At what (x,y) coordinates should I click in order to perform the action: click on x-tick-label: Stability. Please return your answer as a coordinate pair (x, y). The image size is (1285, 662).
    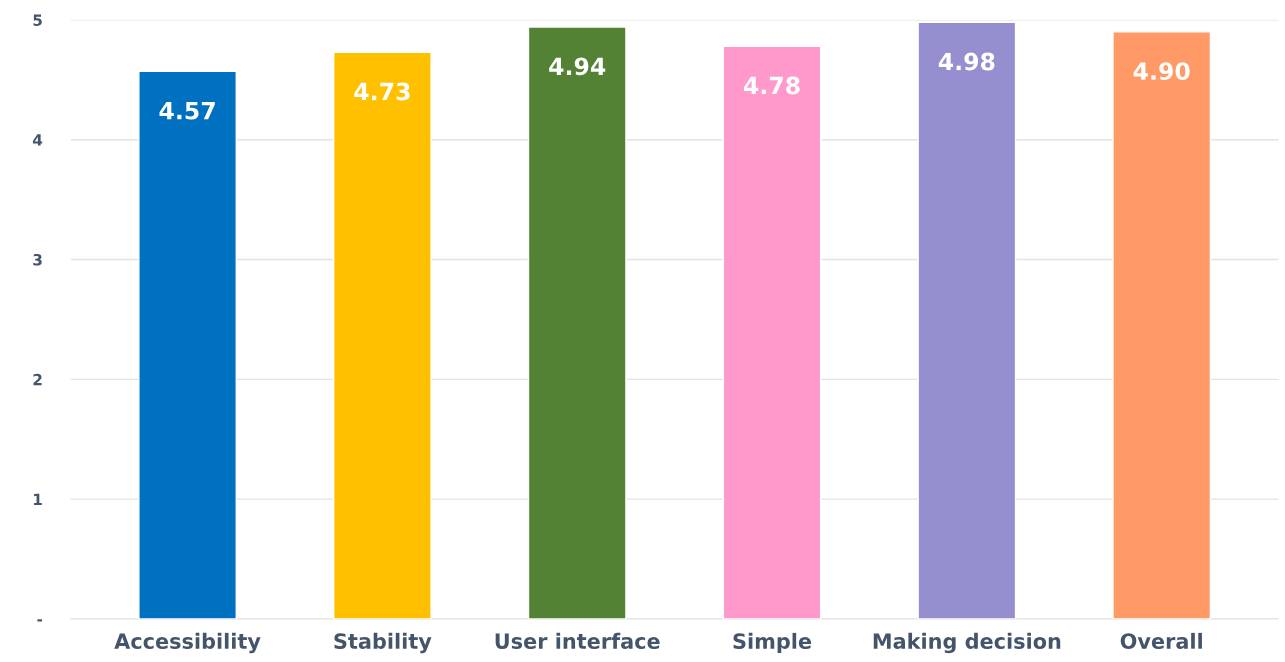
    Looking at the image, I should click on (383, 643).